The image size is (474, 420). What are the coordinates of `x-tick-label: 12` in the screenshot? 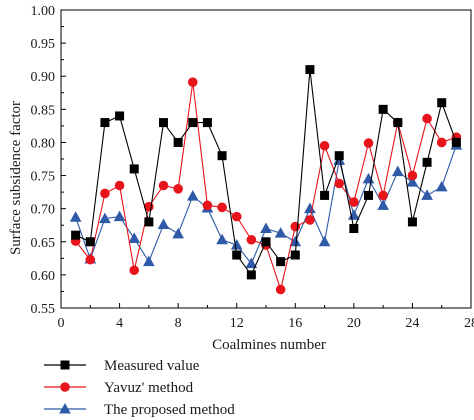 It's located at (237, 323).